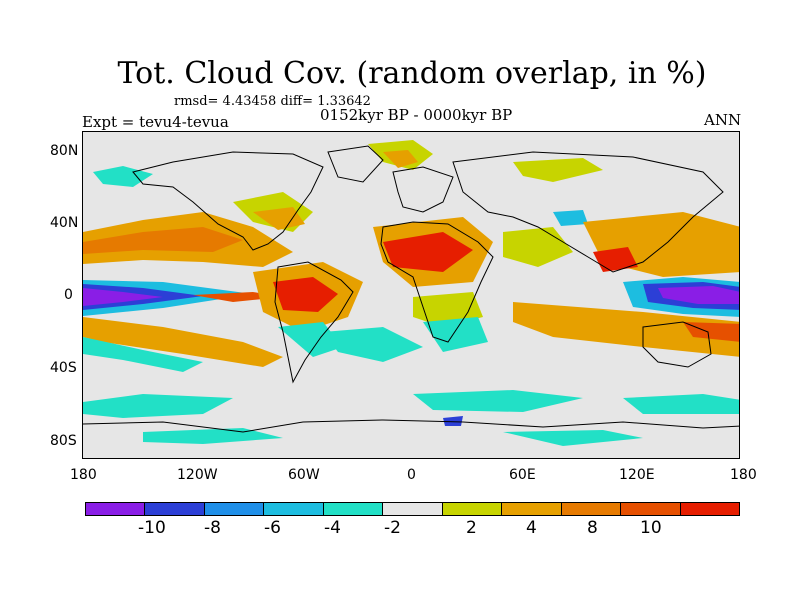 Image resolution: width=800 pixels, height=600 pixels. What do you see at coordinates (392, 528) in the screenshot?
I see `colorbar-label: -2` at bounding box center [392, 528].